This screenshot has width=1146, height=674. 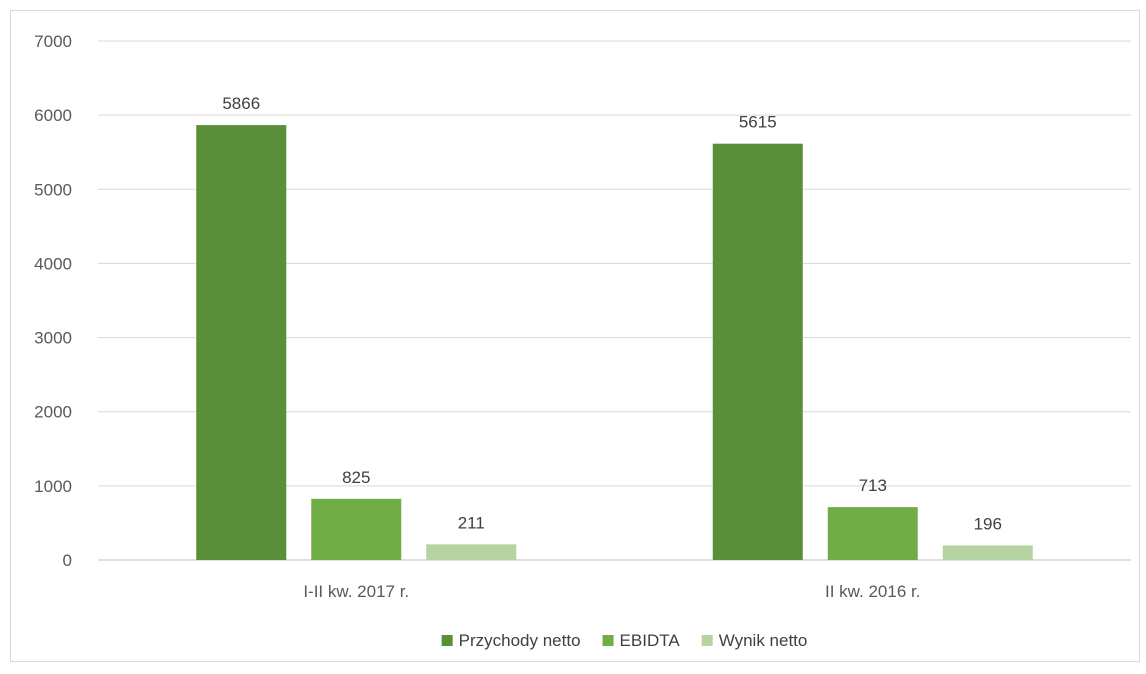 I want to click on data-label: 211, so click(x=471, y=522).